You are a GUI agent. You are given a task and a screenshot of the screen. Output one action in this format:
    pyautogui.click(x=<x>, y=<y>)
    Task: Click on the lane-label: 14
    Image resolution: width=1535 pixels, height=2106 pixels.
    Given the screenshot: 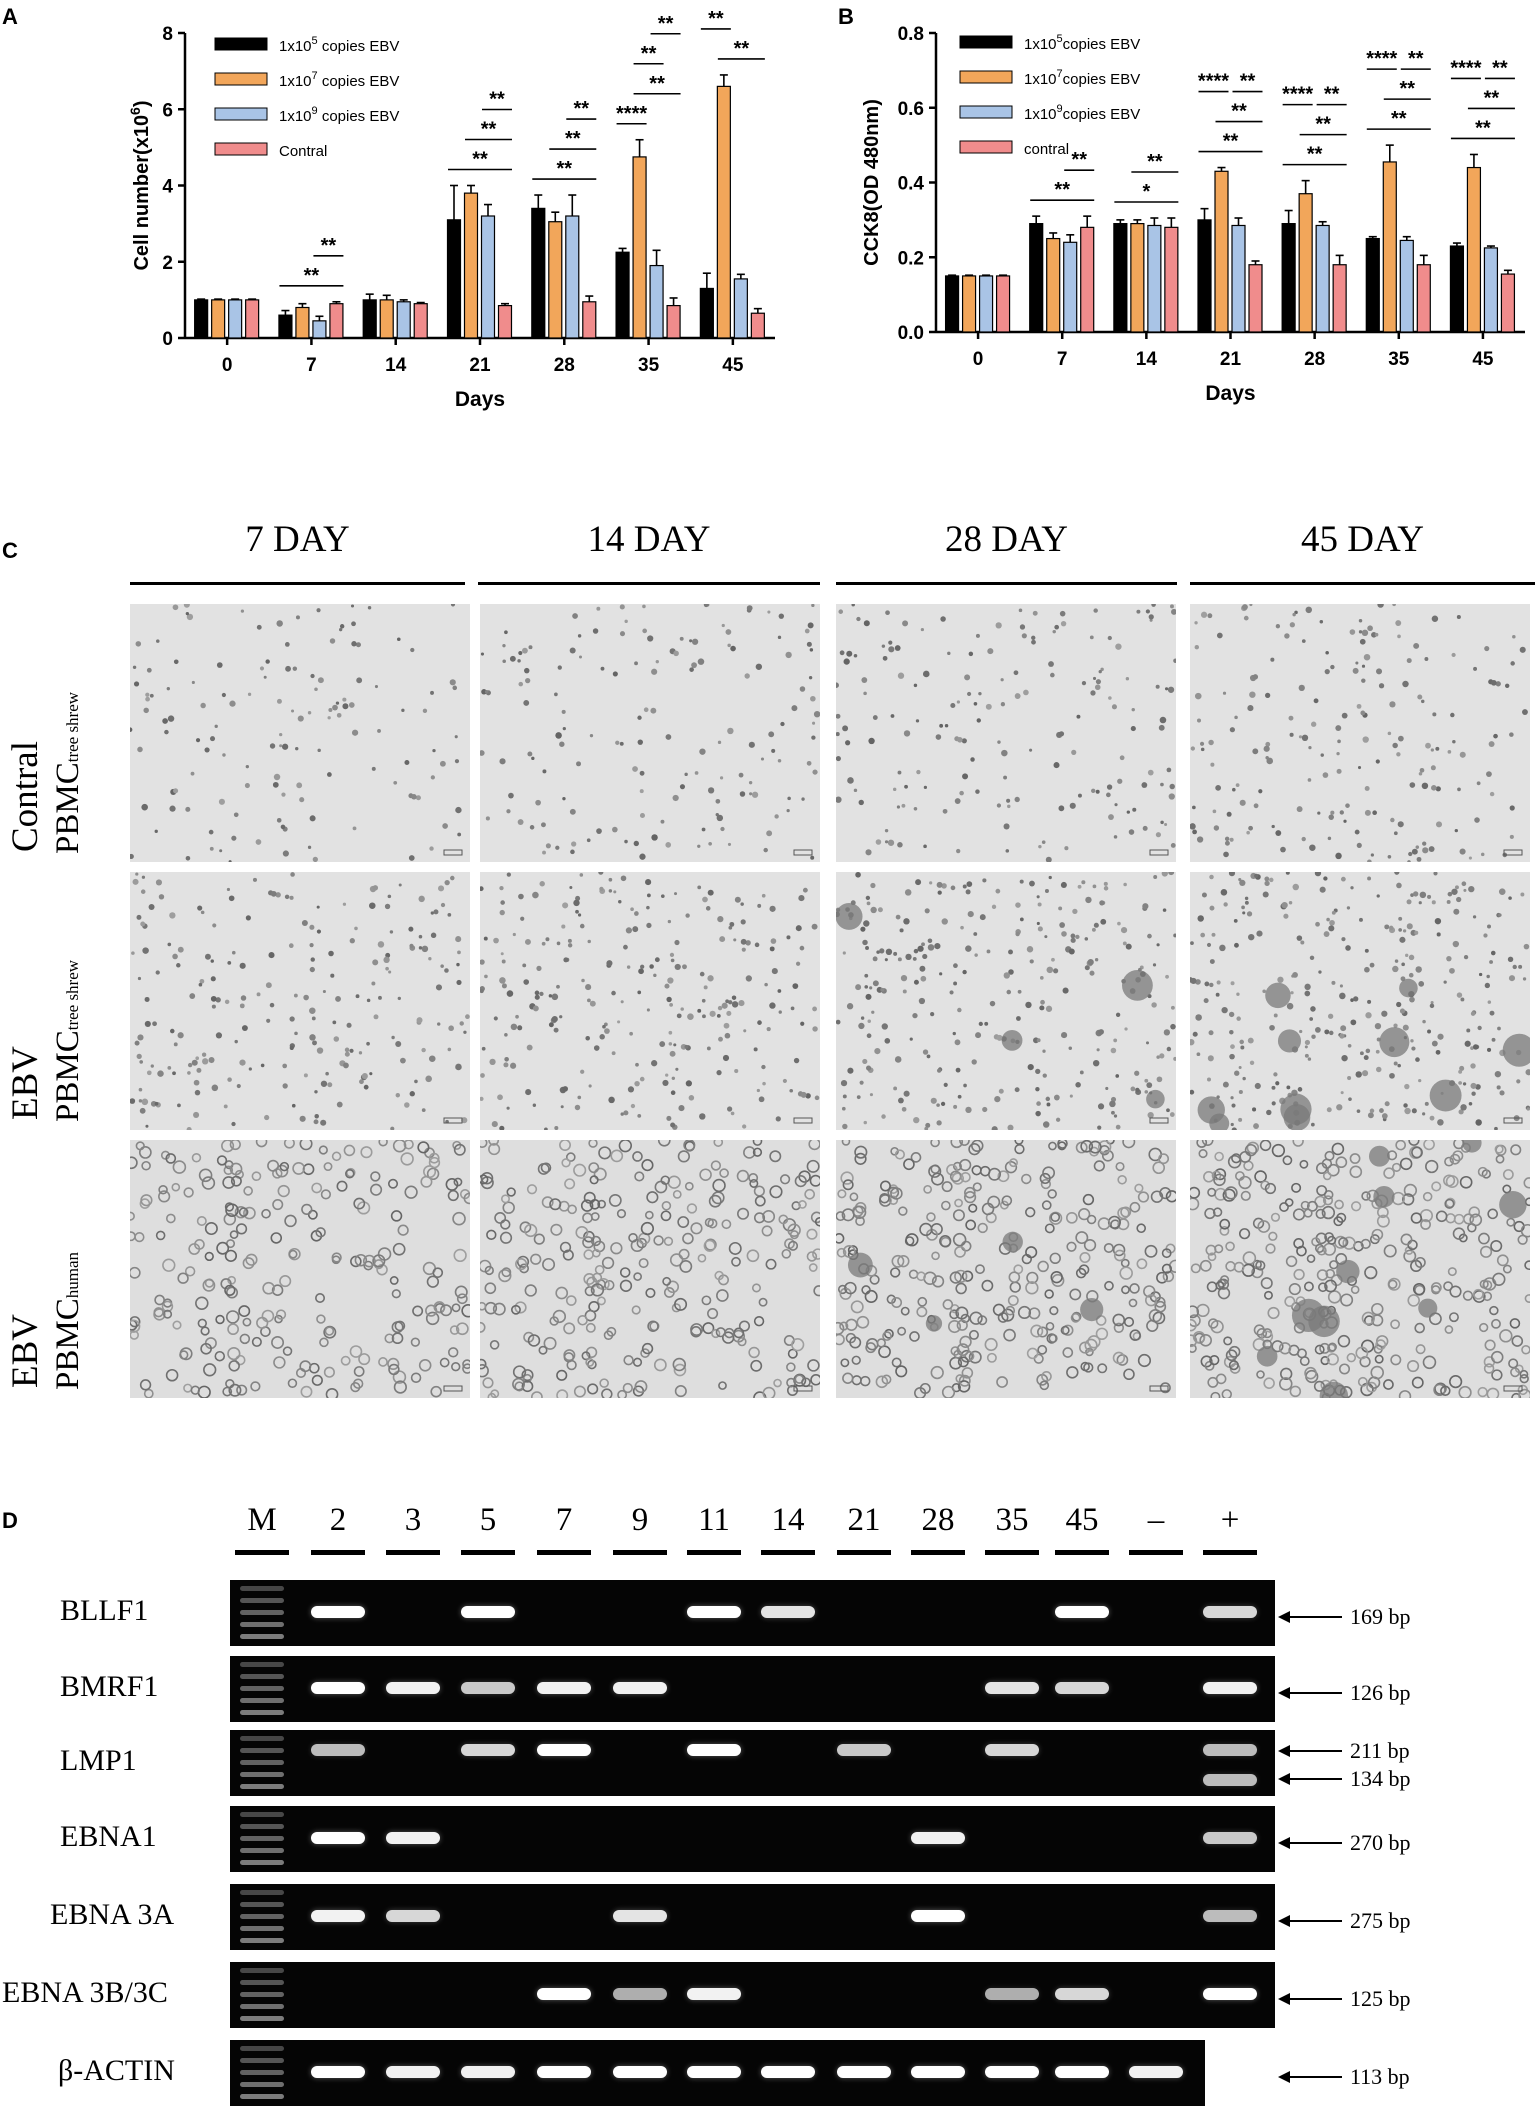 What is the action you would take?
    pyautogui.click(x=788, y=1520)
    